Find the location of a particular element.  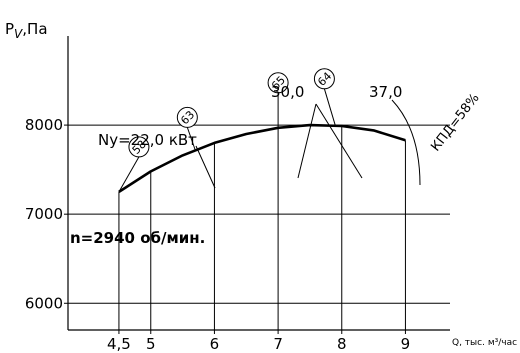

y-axis-label: PV,Па is located at coordinates (26, 30).